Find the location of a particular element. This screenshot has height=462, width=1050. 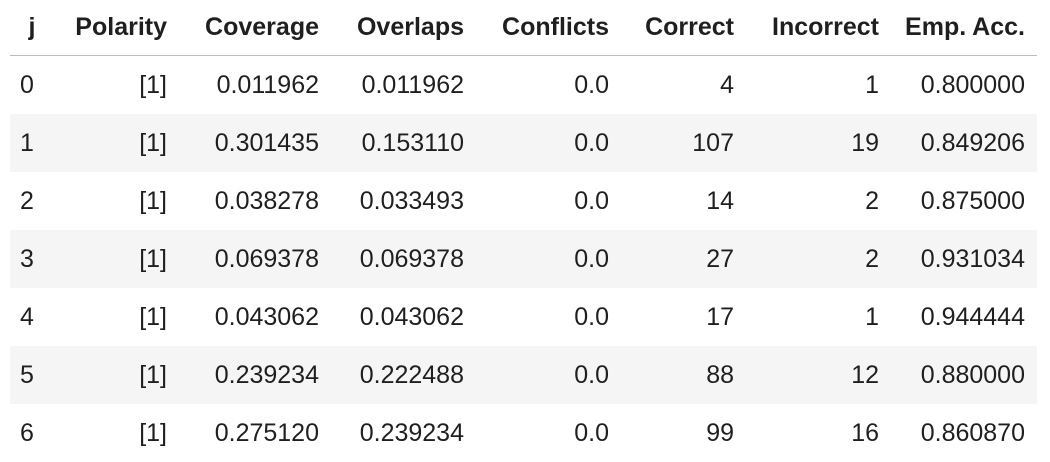

column-header-coverage: Coverage is located at coordinates (255, 28).